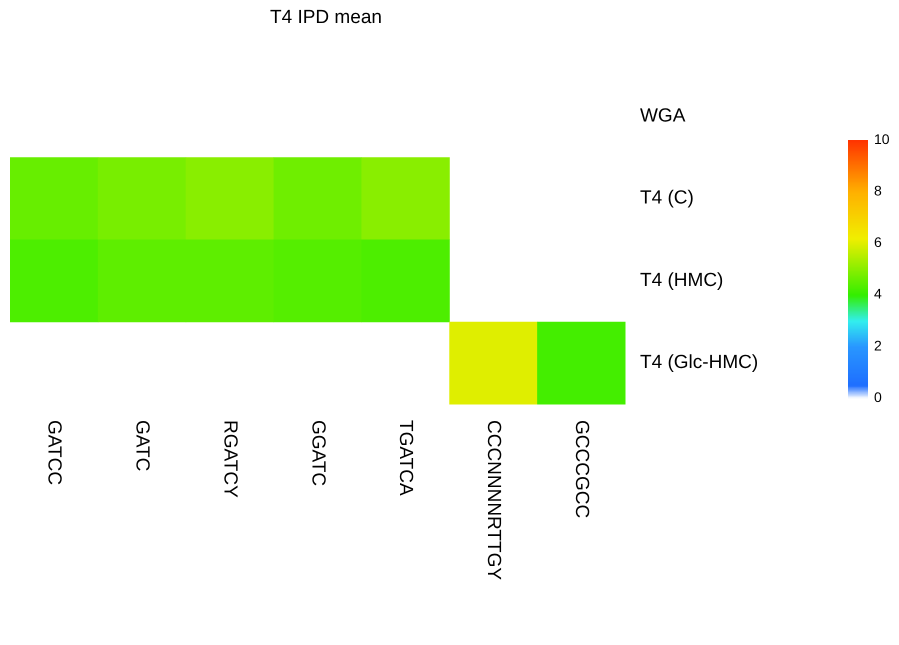 This screenshot has height=645, width=899. What do you see at coordinates (878, 242) in the screenshot?
I see `color-bar-label: 6` at bounding box center [878, 242].